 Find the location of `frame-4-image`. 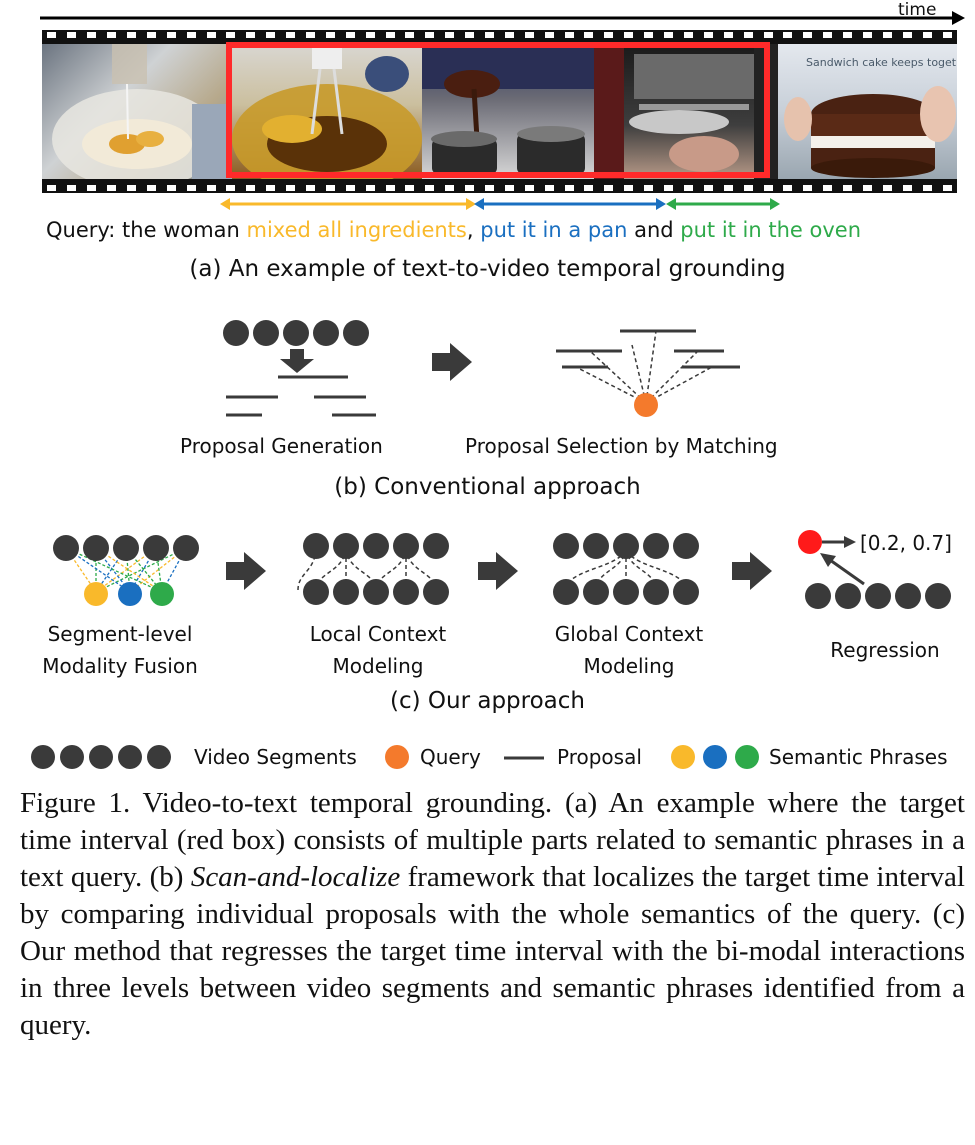

frame-4-image is located at coordinates (686, 111).